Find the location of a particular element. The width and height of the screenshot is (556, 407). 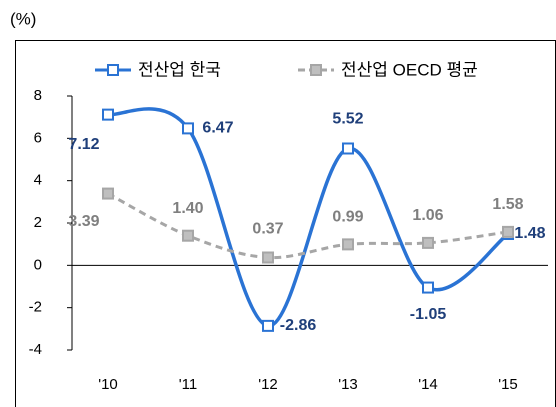

unit-label: (%) is located at coordinates (23, 18).